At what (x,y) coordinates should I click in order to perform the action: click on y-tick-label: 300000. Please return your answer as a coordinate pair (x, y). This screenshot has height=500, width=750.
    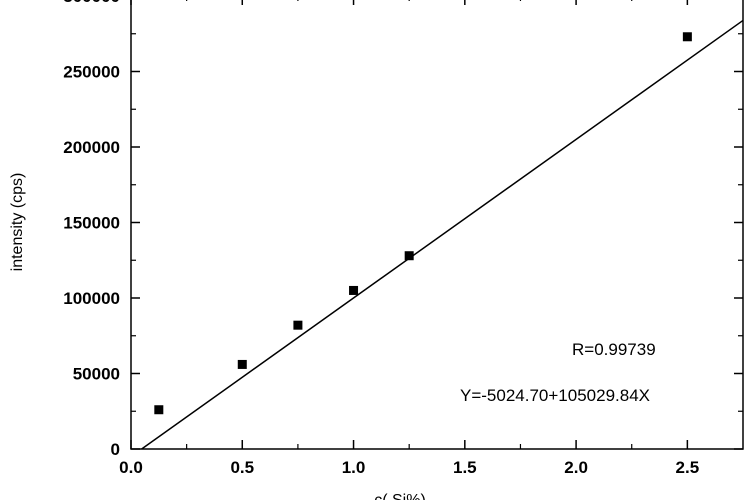
    Looking at the image, I should click on (91, 3).